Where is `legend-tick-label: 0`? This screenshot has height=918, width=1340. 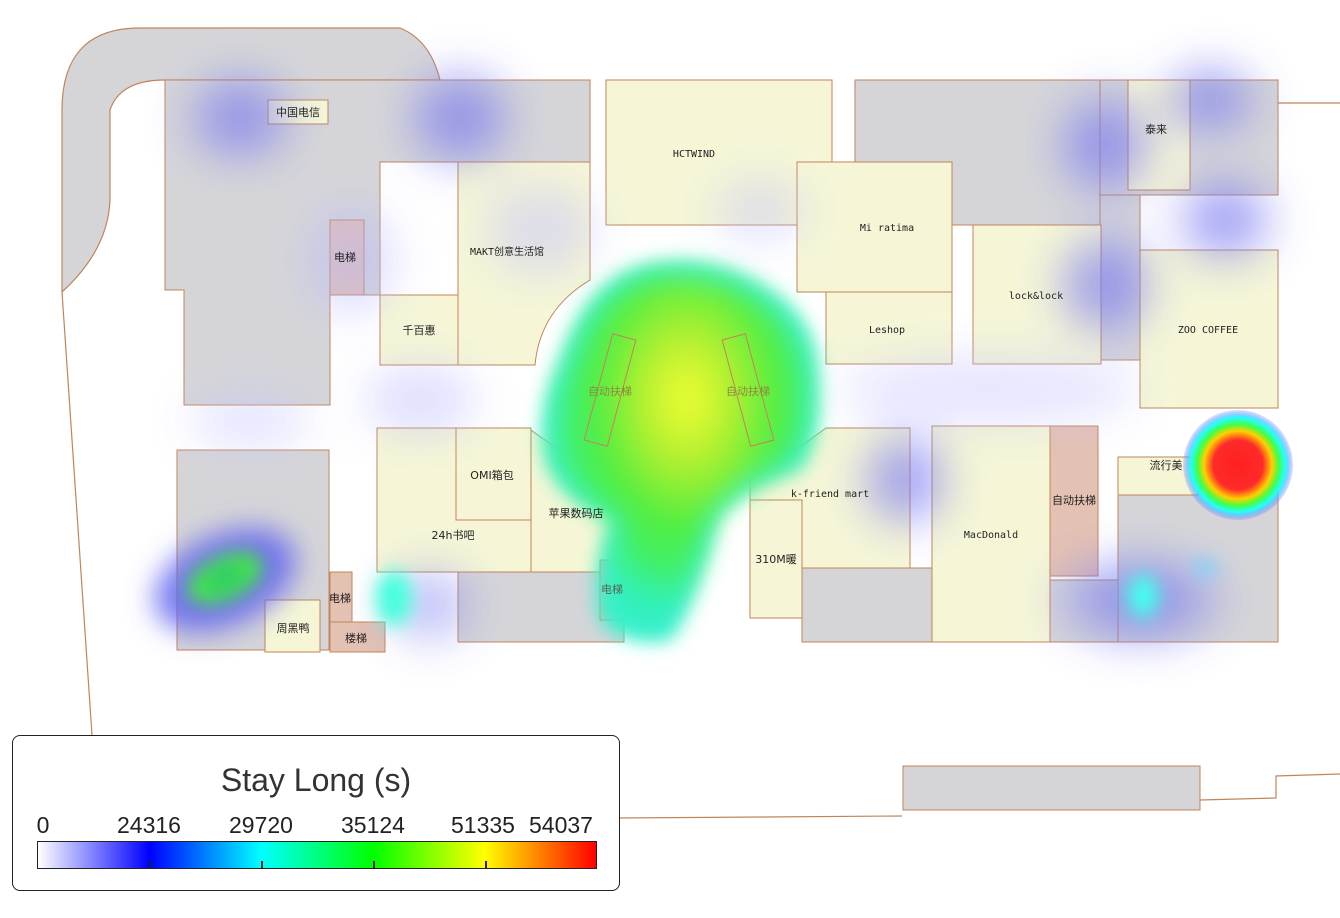 legend-tick-label: 0 is located at coordinates (43, 825).